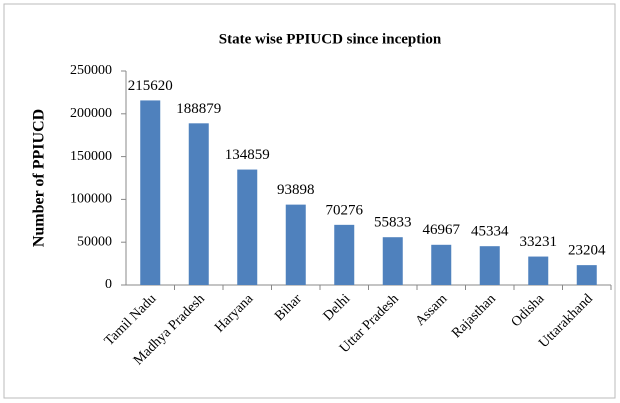 The width and height of the screenshot is (620, 403). I want to click on chart-title: State wise PPIUCD since inception, so click(330, 39).